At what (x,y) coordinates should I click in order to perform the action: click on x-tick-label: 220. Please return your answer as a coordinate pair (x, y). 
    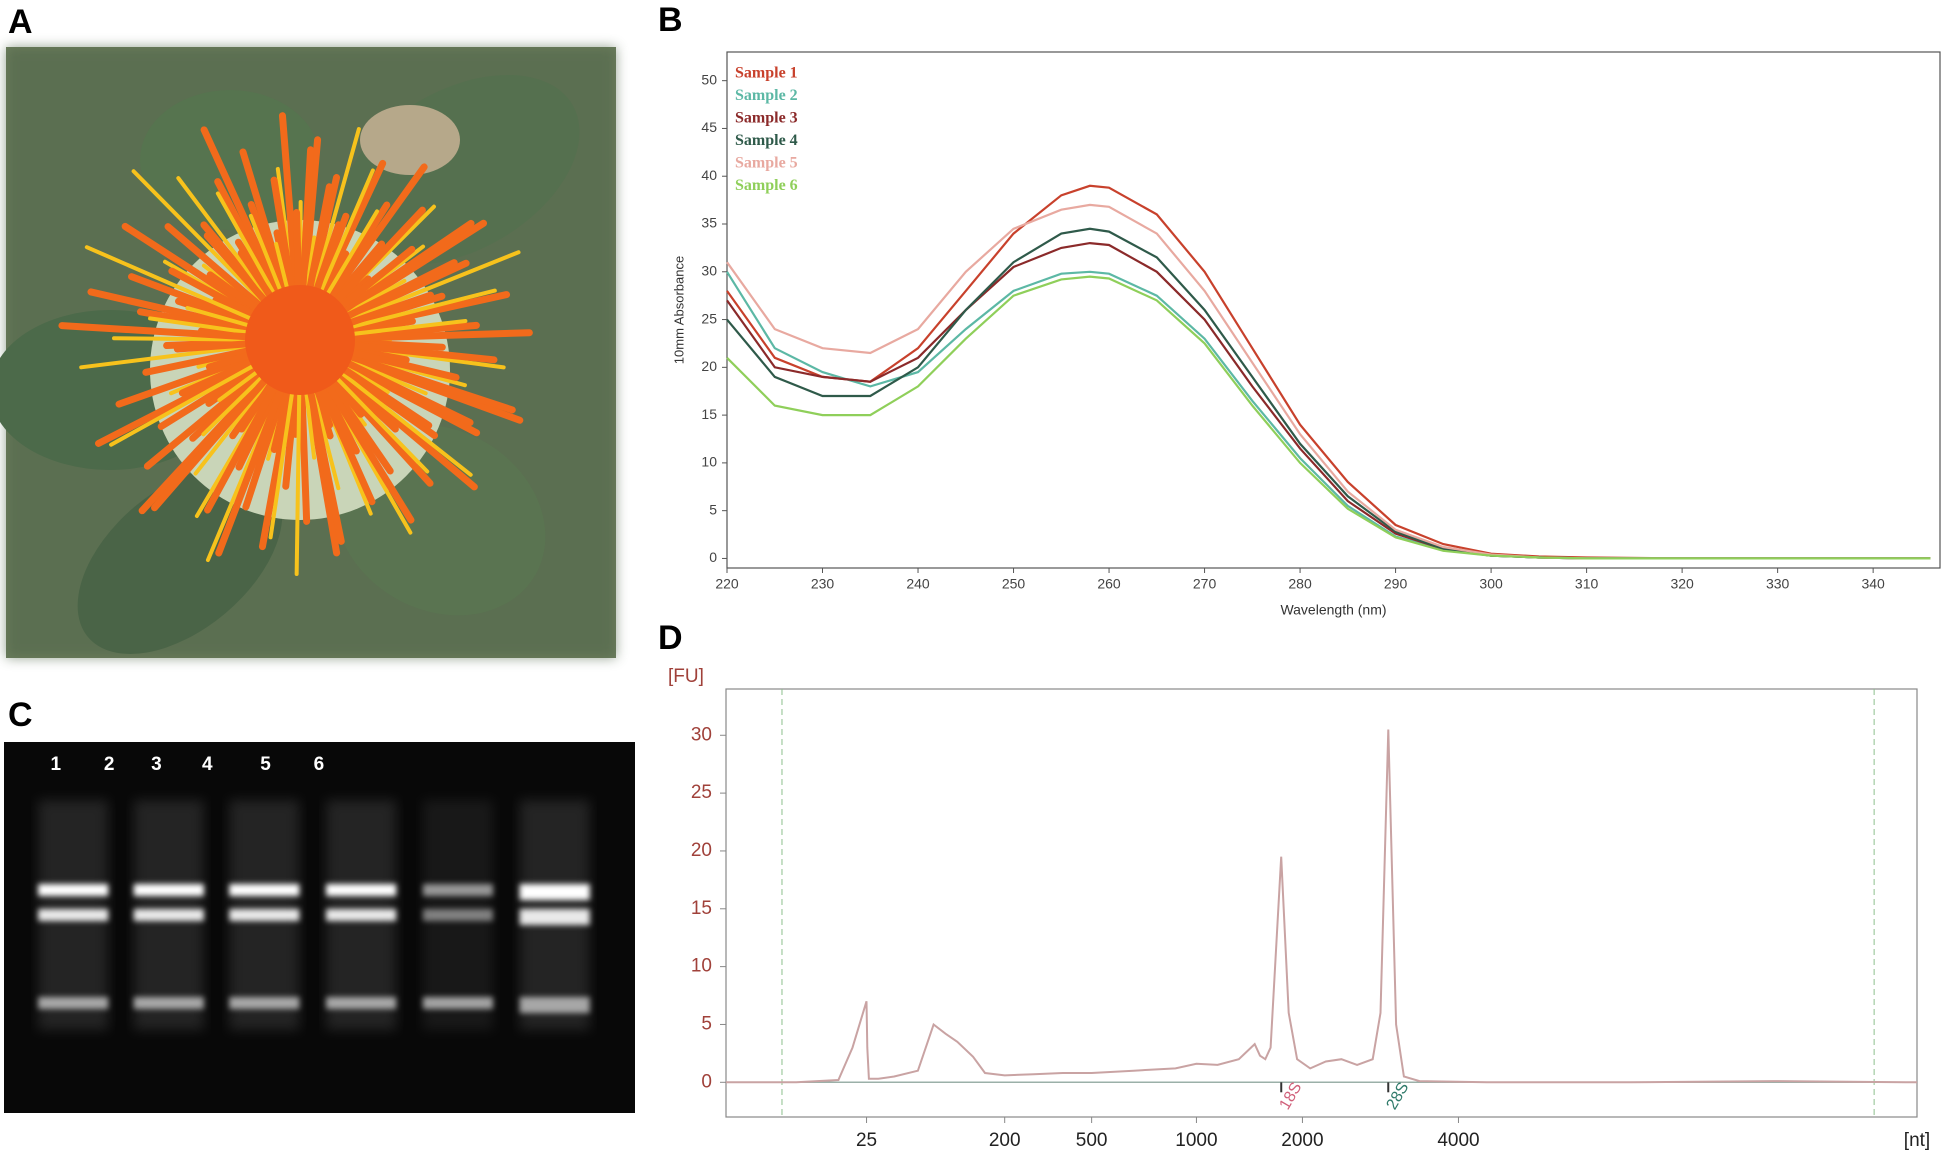
    Looking at the image, I should click on (727, 584).